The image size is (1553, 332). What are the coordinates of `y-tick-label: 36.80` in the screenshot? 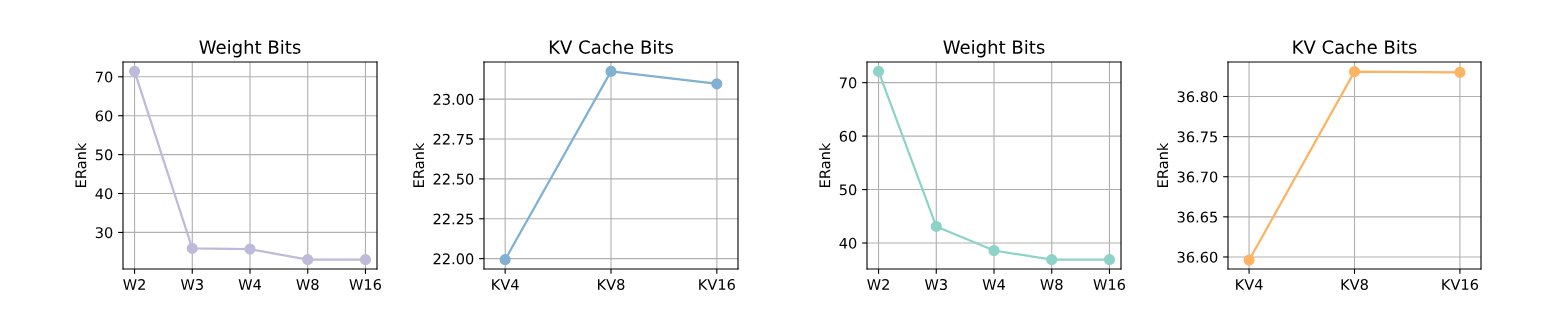 It's located at (1197, 97).